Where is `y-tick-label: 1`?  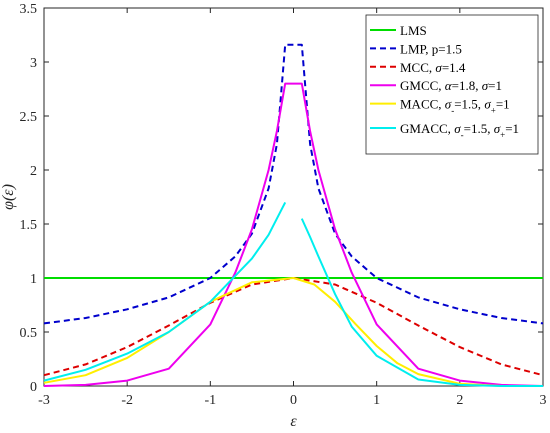
y-tick-label: 1 is located at coordinates (33, 279).